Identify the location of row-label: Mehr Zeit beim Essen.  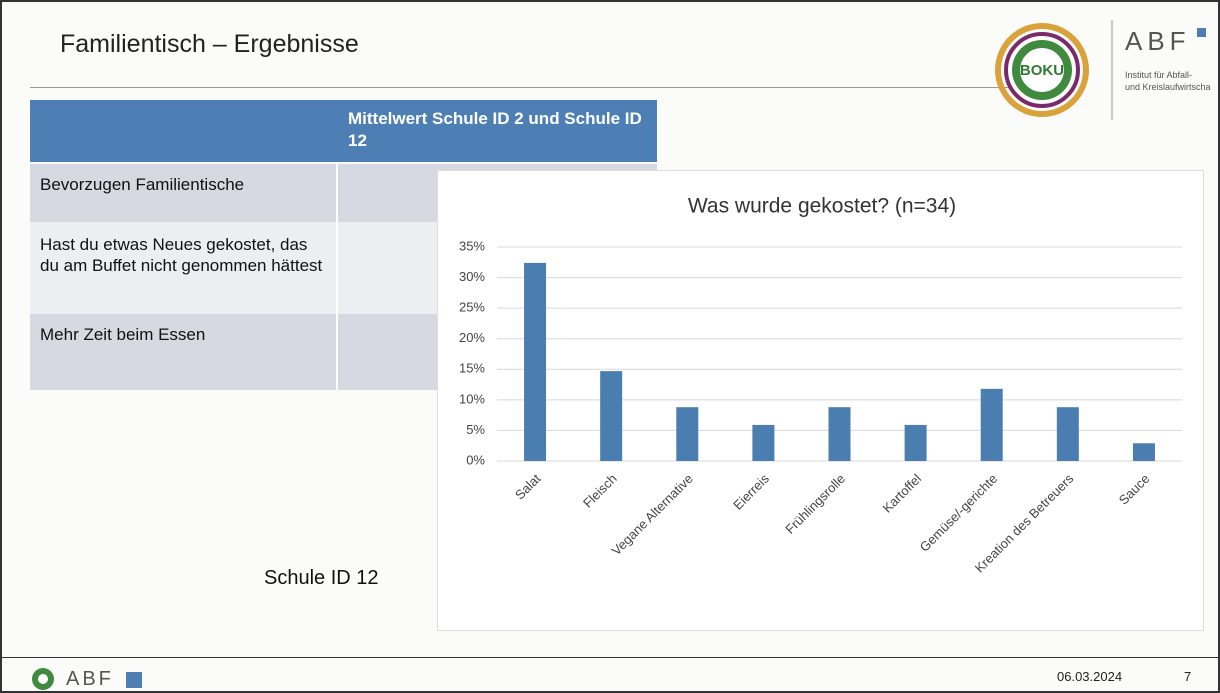
(123, 334).